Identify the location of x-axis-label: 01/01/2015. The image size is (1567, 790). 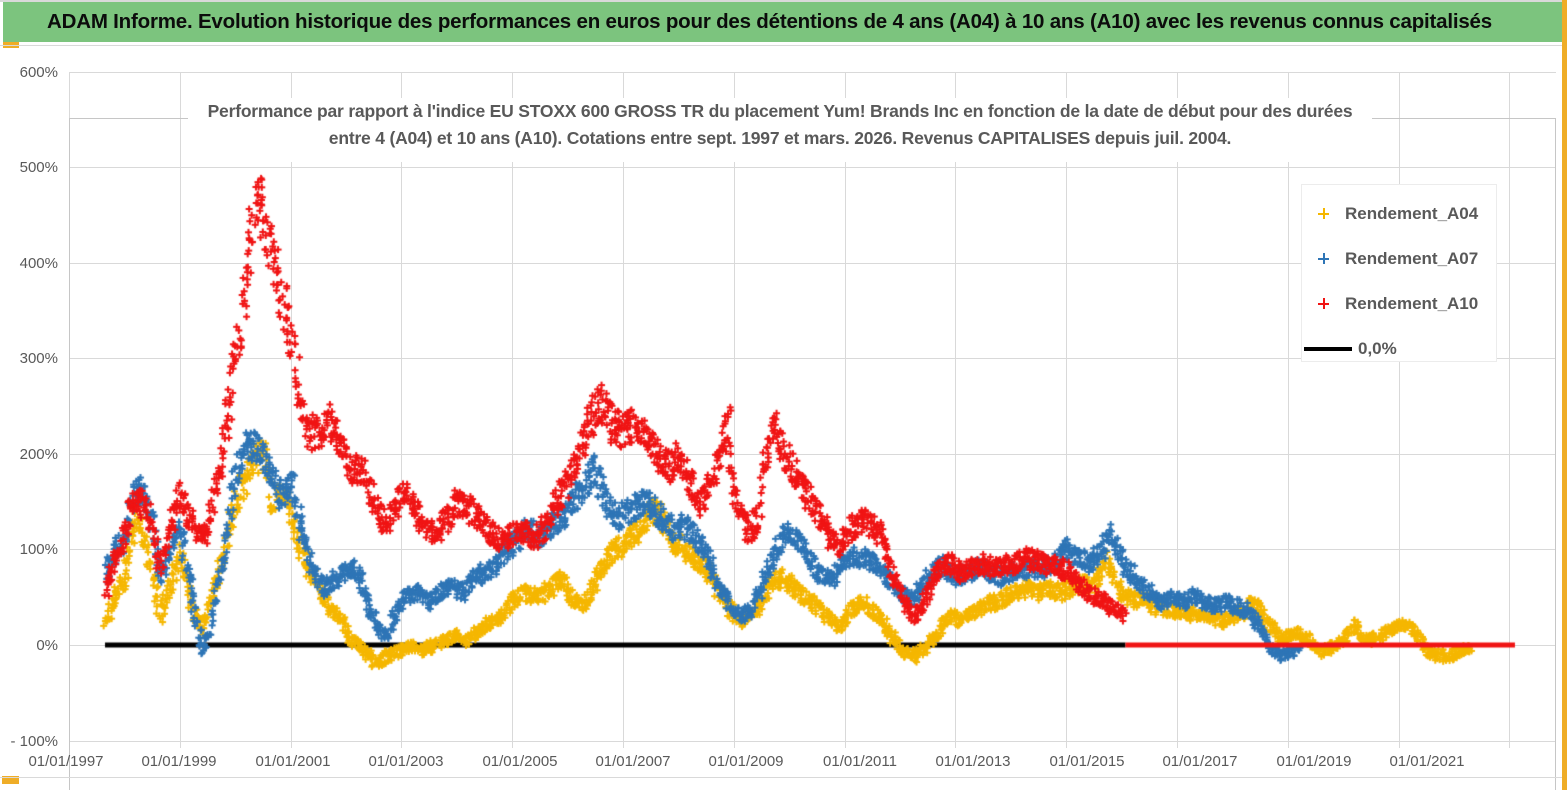
(1087, 761).